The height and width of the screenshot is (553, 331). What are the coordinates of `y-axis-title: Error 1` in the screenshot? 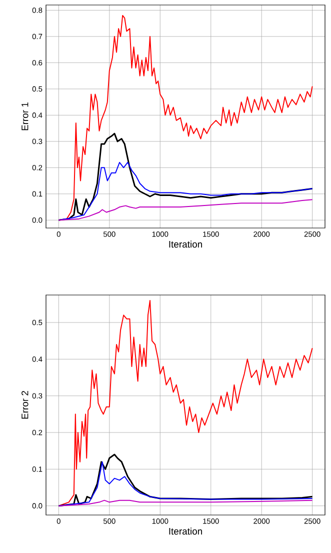 It's located at (25, 116).